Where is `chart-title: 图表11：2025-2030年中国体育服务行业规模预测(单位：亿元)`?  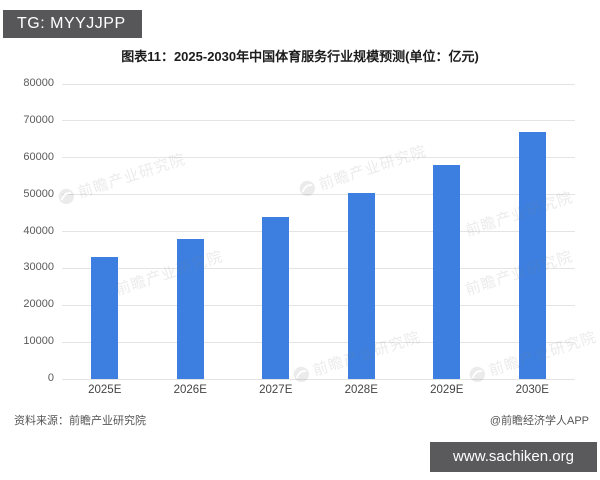
chart-title: 图表11：2025-2030年中国体育服务行业规模预测(单位：亿元) is located at coordinates (300, 56).